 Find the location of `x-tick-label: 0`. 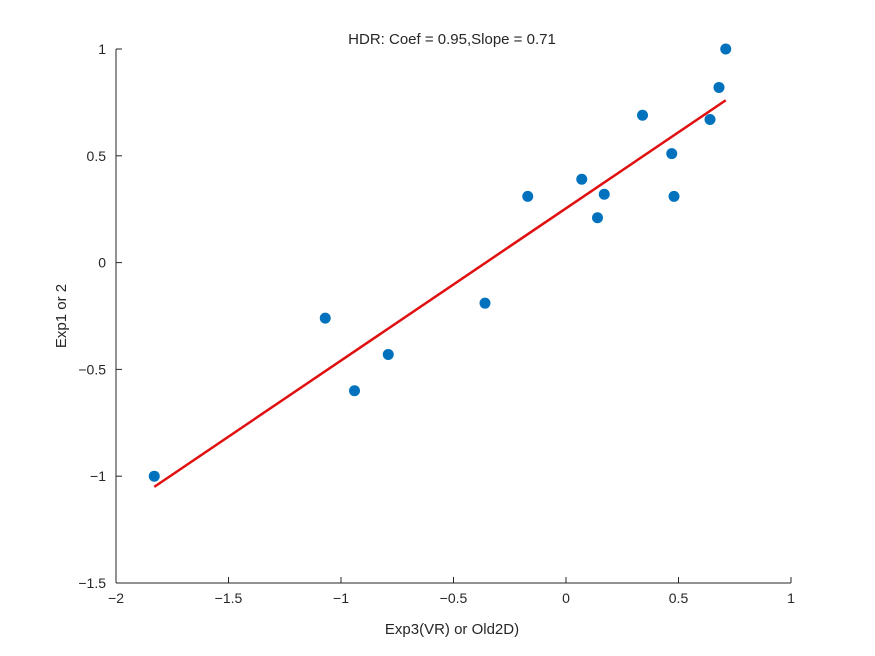

x-tick-label: 0 is located at coordinates (566, 598).